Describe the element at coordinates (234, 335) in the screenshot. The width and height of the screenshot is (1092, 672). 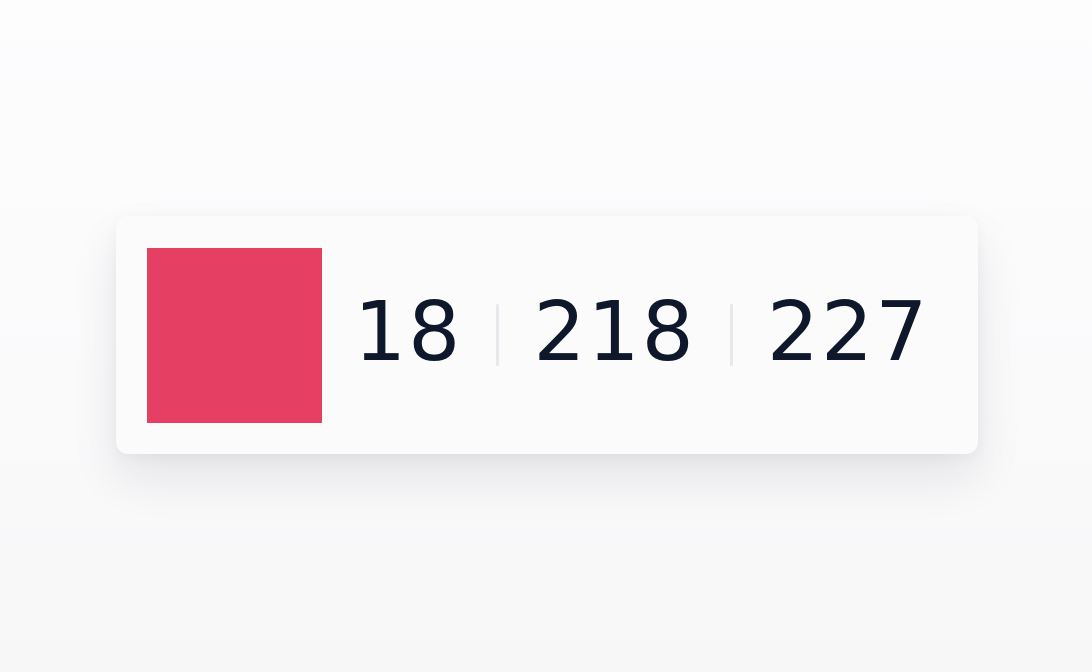
I see `color-swatch` at that location.